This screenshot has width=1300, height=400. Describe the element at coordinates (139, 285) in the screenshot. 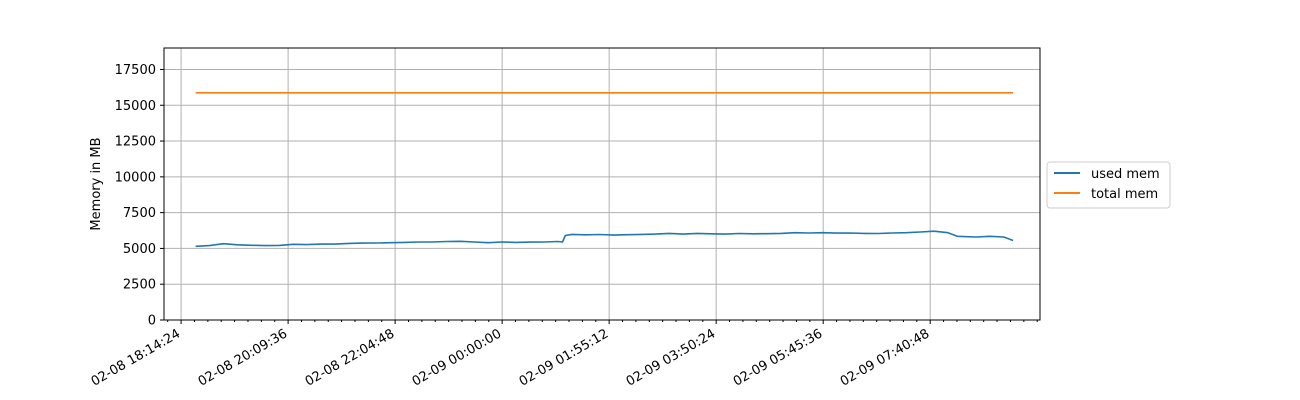

I see `y-tick-label: 2500` at that location.